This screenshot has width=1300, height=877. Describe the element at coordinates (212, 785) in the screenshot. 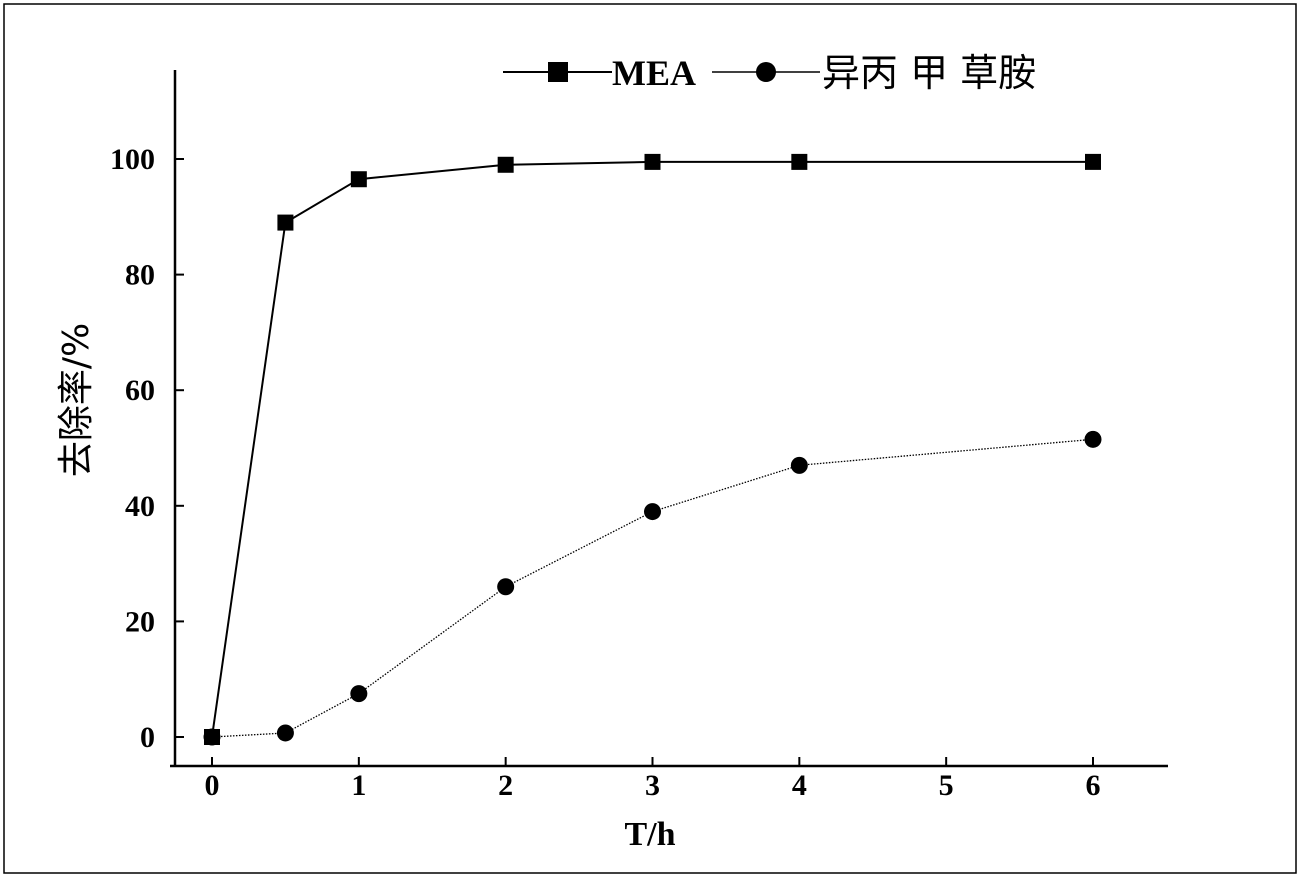

I see `x-tick-label: 0` at that location.